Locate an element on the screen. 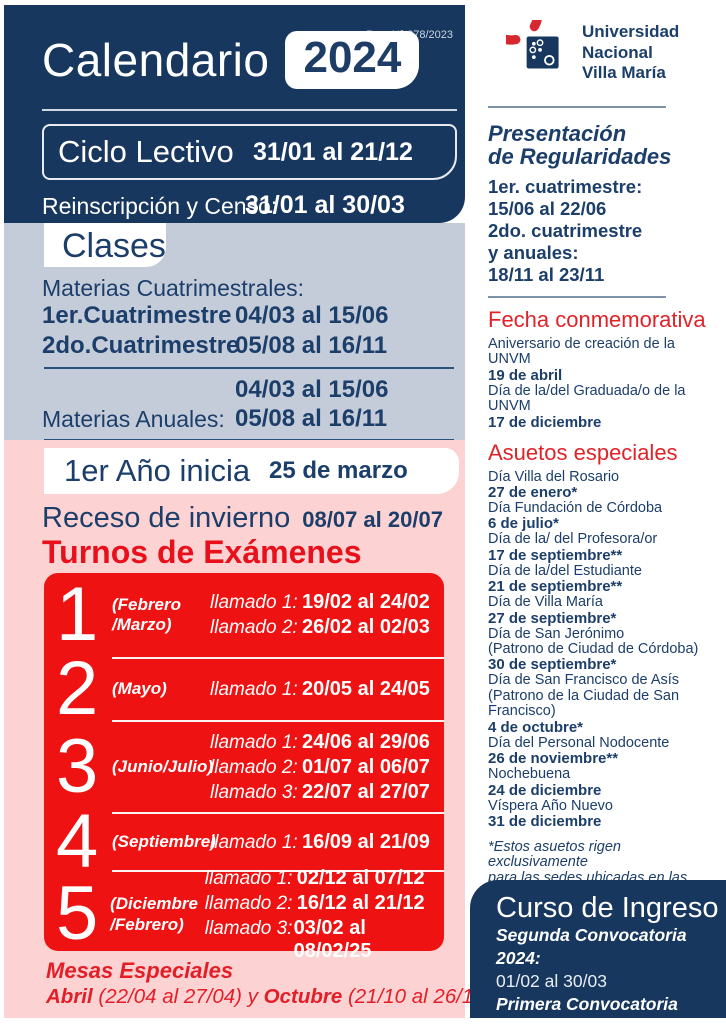 This screenshot has width=726, height=1024. receso-row: Receso de invierno 08/07 al 20/07 is located at coordinates (242, 518).